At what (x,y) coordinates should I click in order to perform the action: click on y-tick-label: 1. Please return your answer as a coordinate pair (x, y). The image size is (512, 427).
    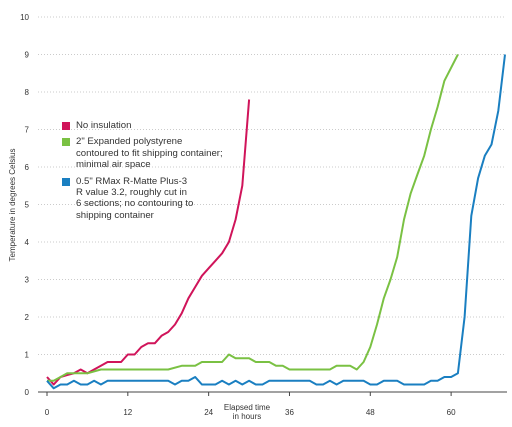
    Looking at the image, I should click on (27, 355).